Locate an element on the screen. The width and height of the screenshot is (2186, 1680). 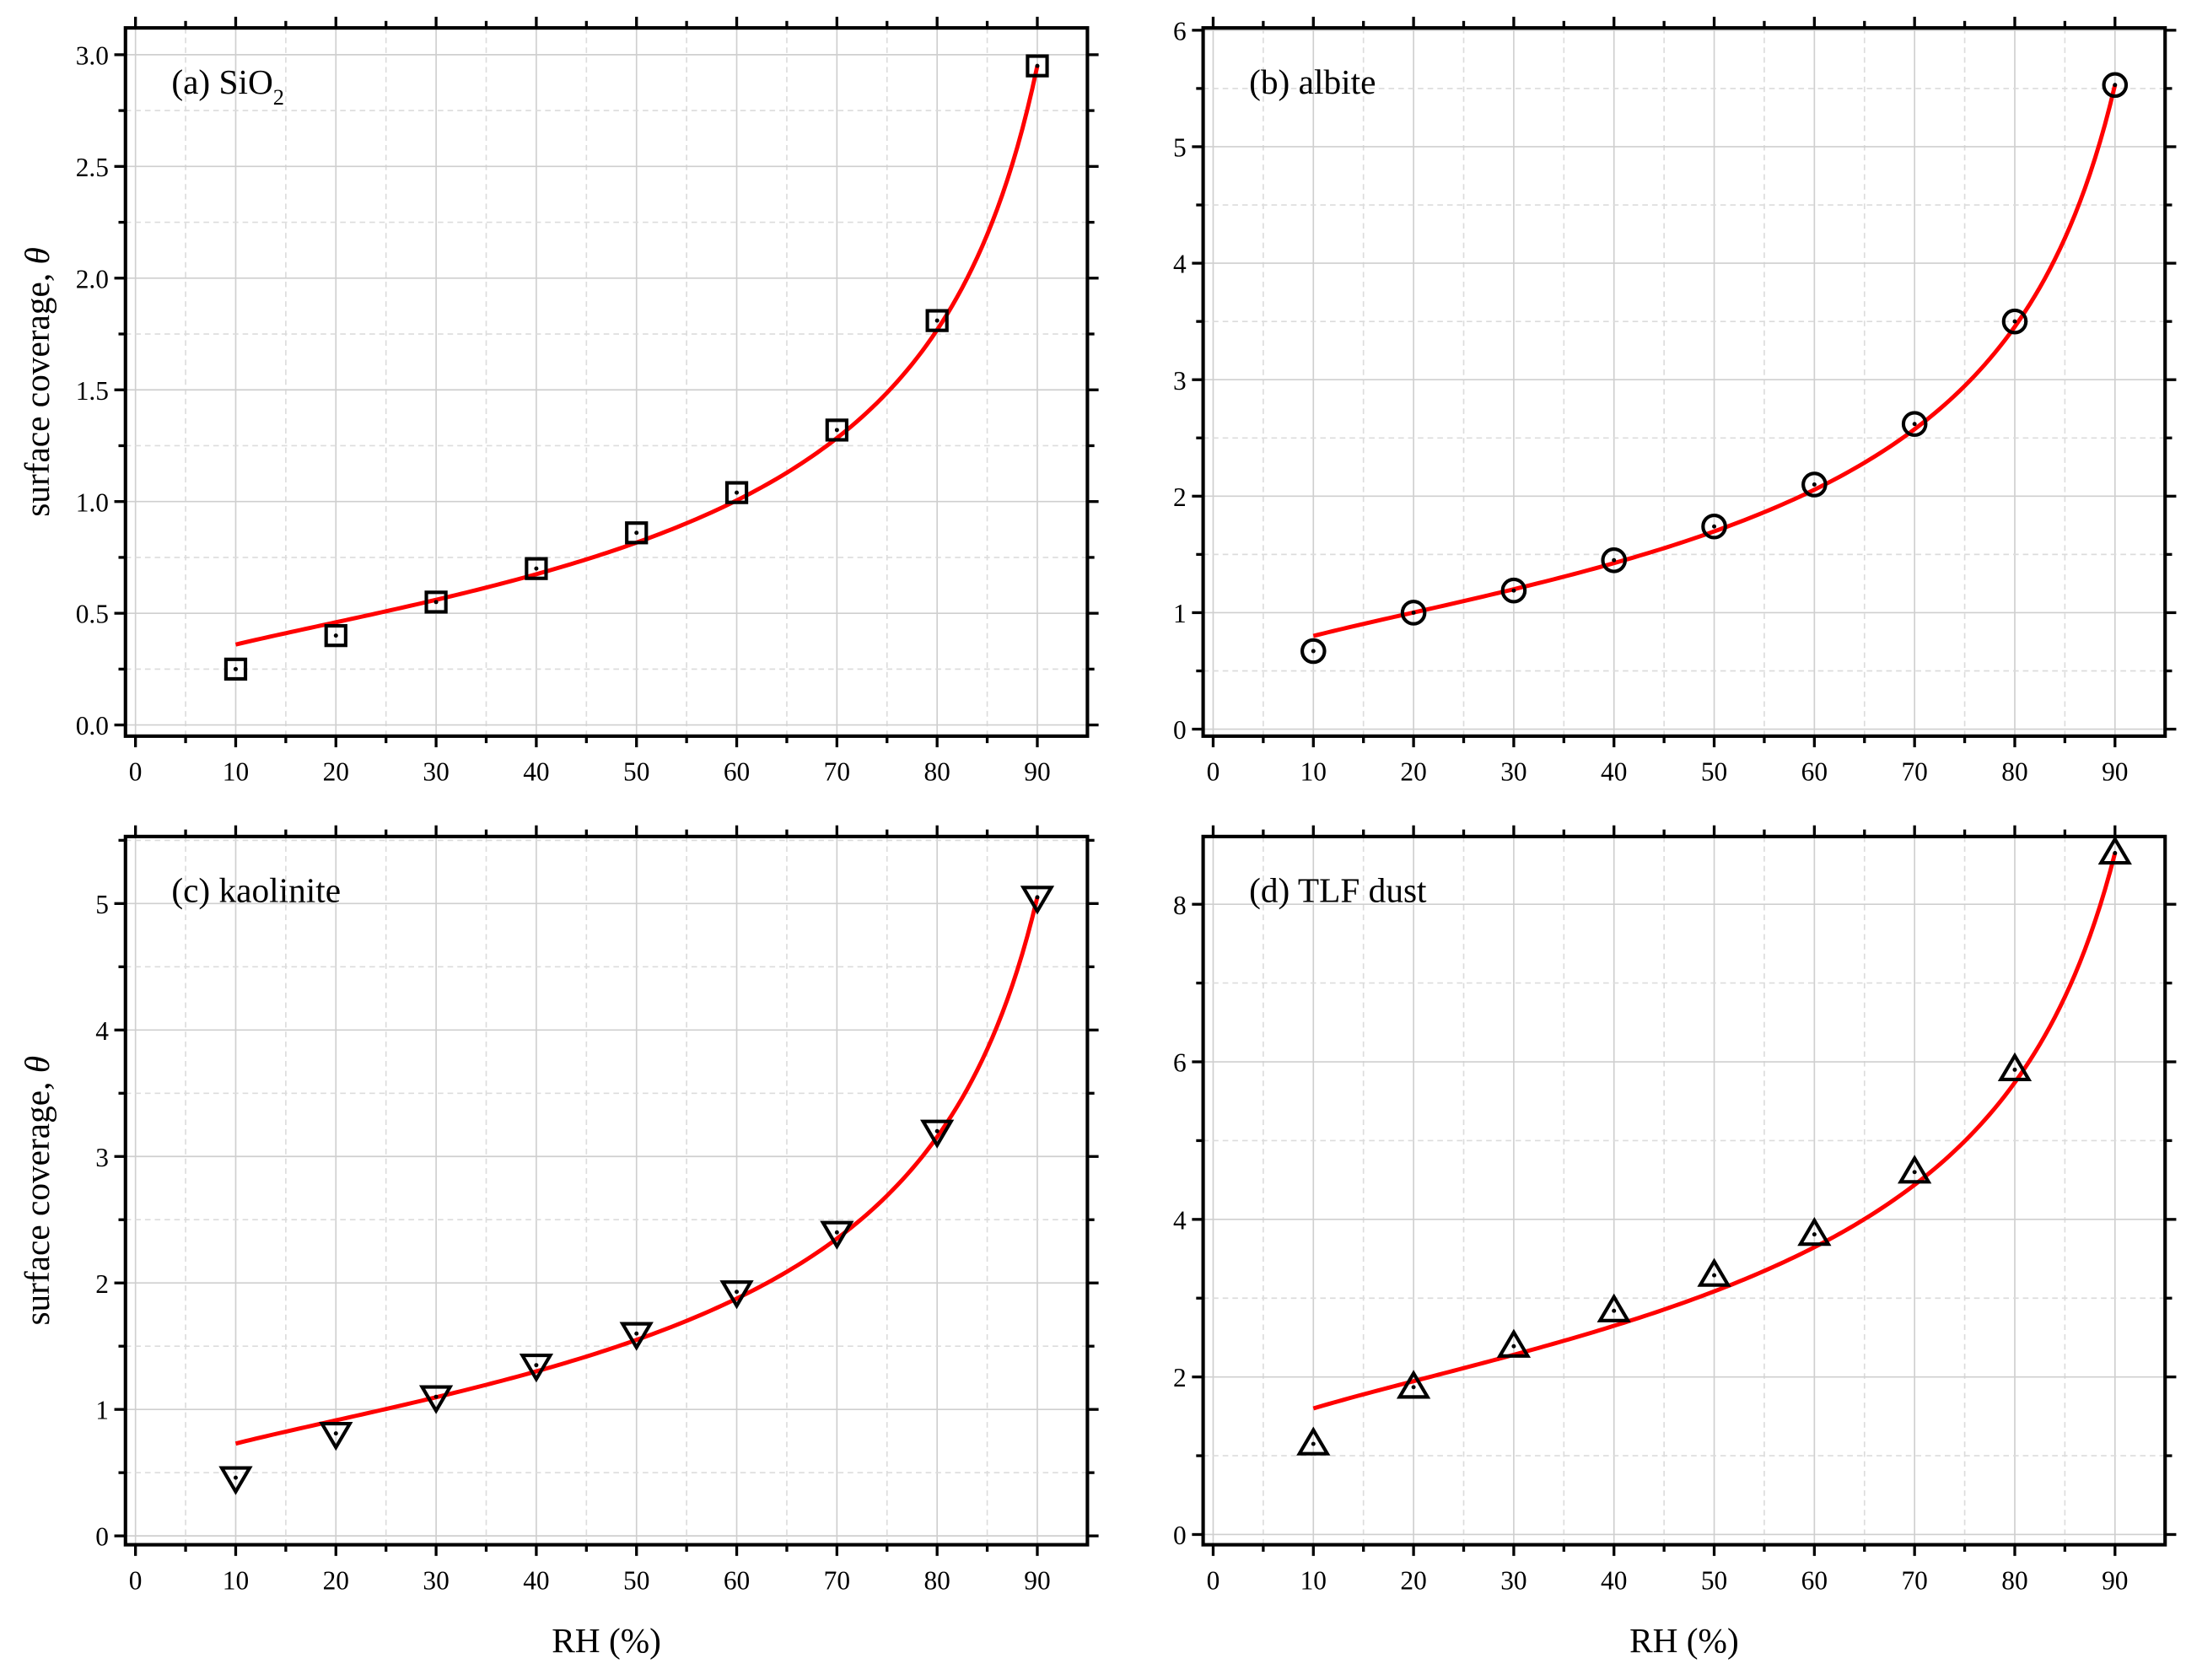
x-tick-label: 30 is located at coordinates (436, 772).